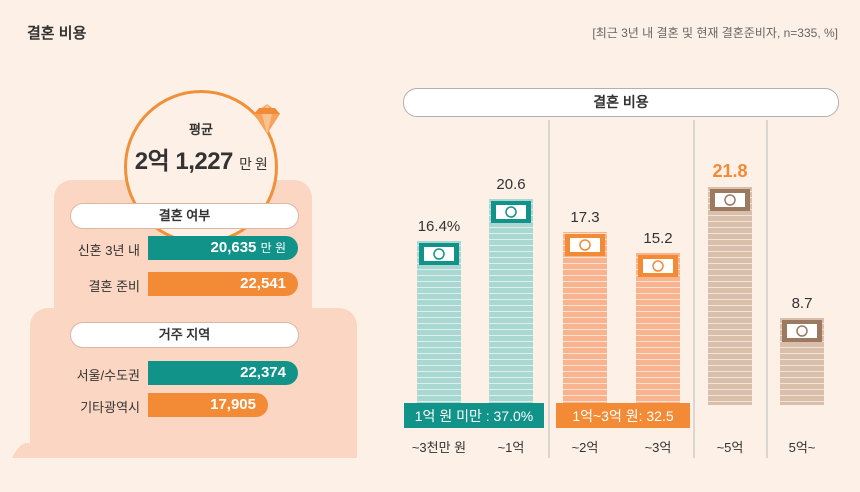 The width and height of the screenshot is (860, 492). I want to click on diamond-icon, so click(267, 119).